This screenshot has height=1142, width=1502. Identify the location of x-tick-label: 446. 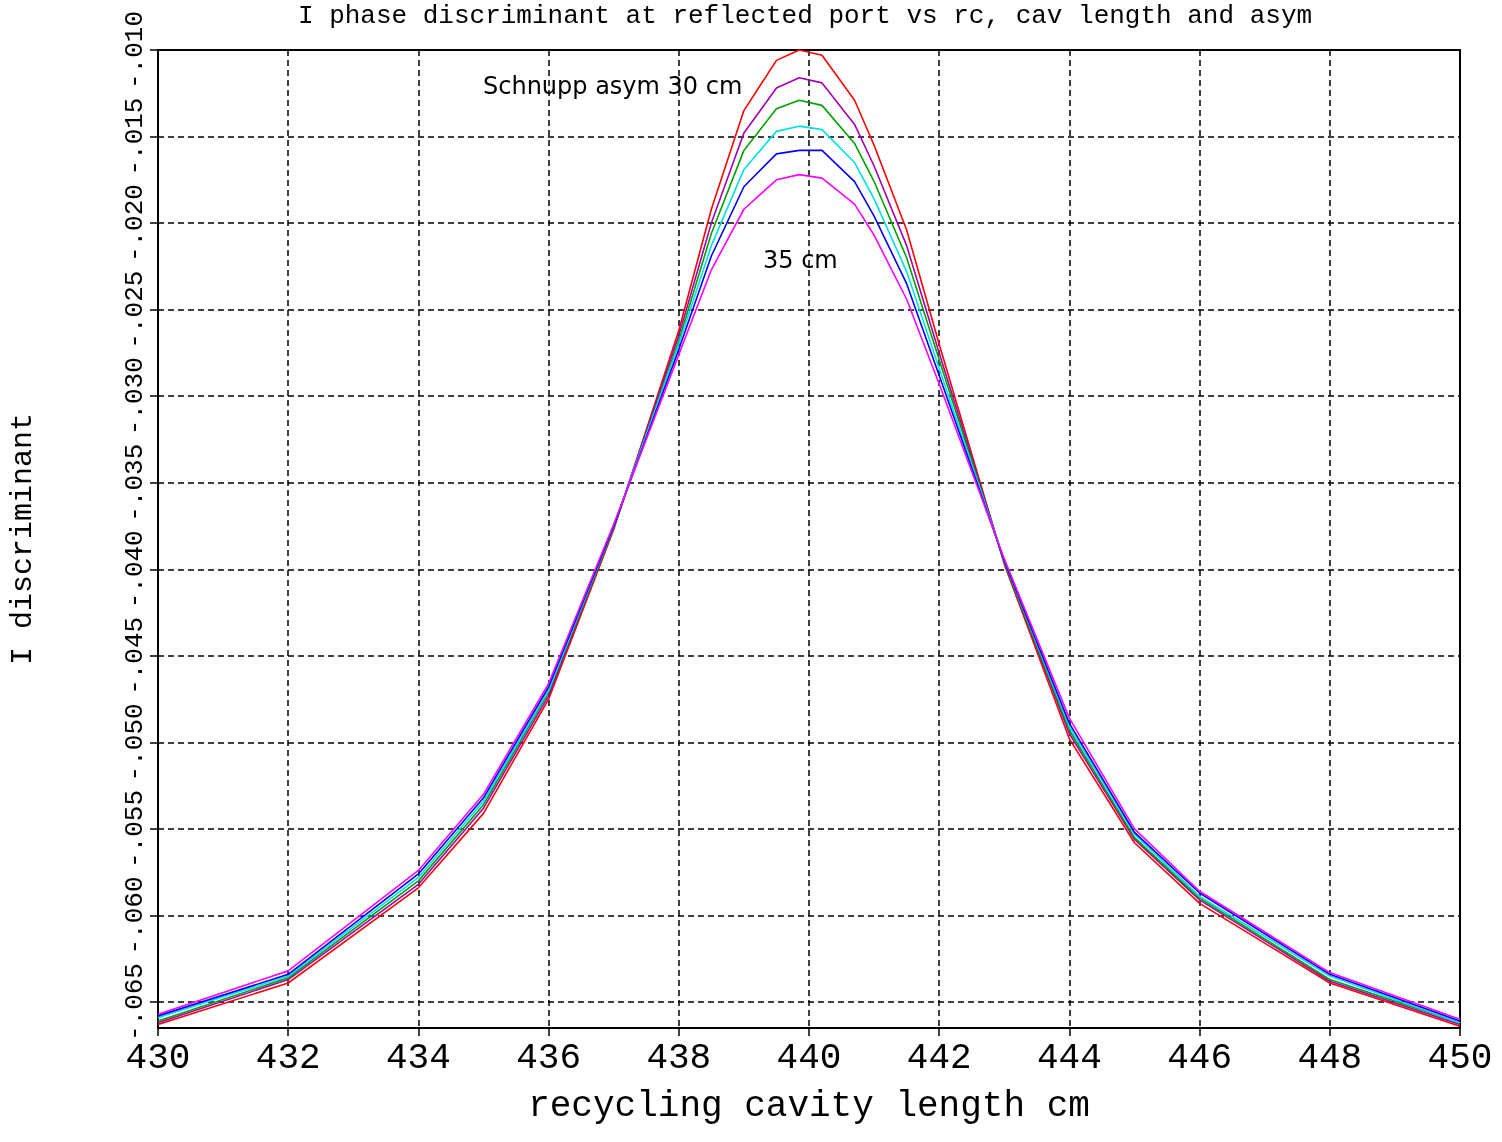
(1200, 1058).